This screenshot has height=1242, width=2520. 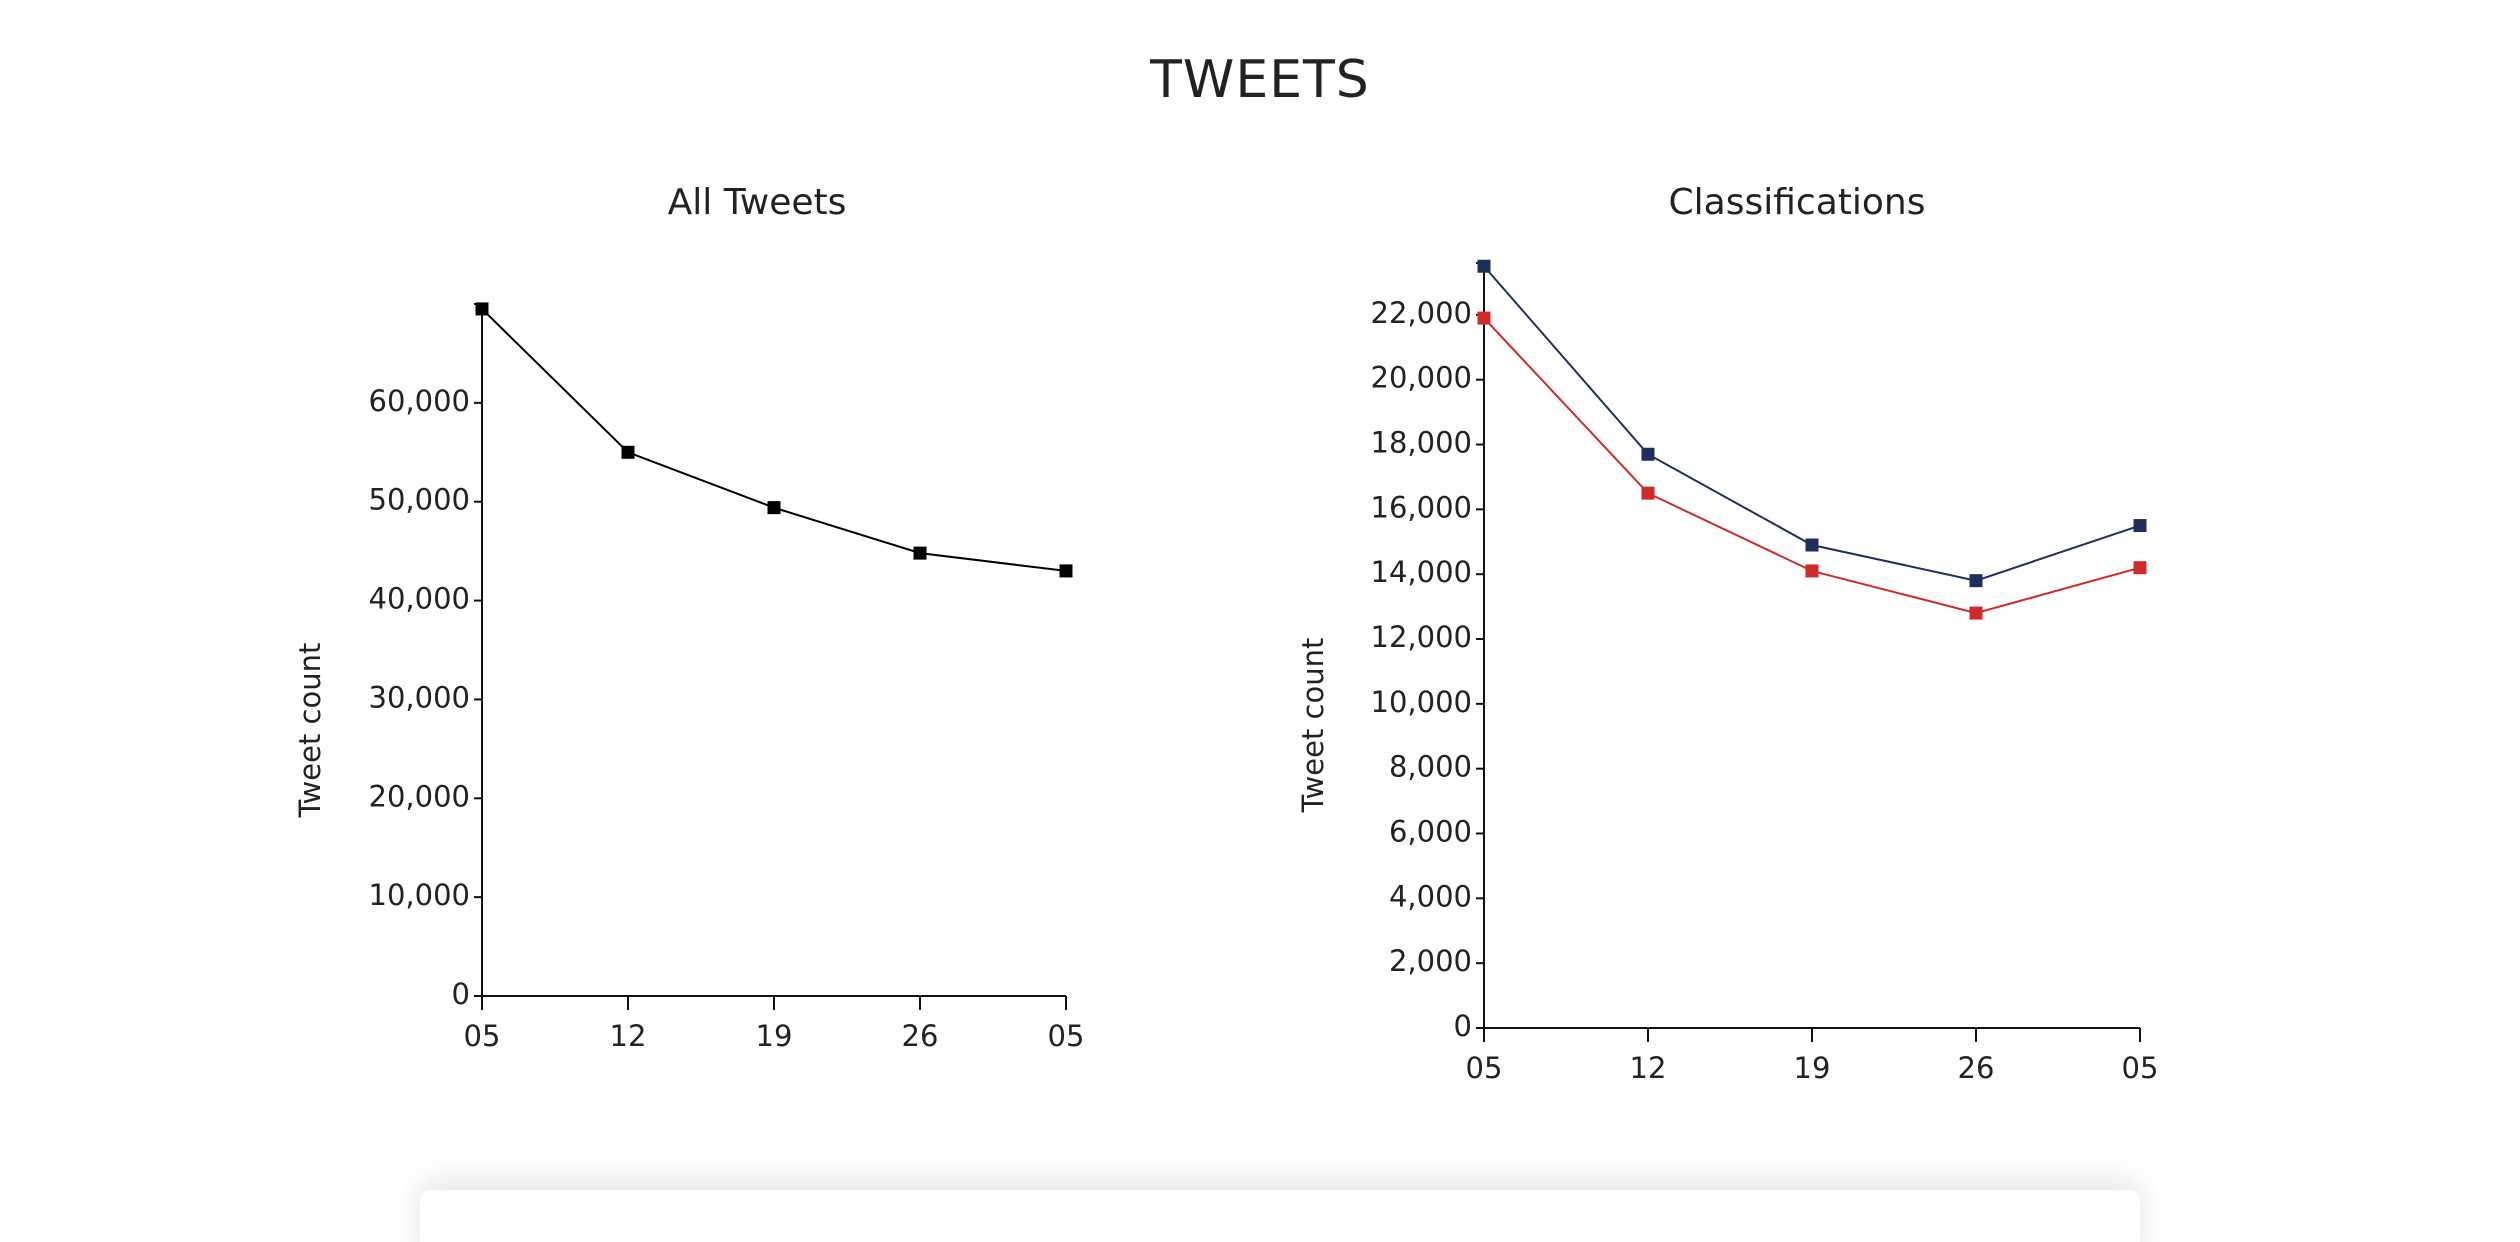 I want to click on series-line, so click(x=774, y=440).